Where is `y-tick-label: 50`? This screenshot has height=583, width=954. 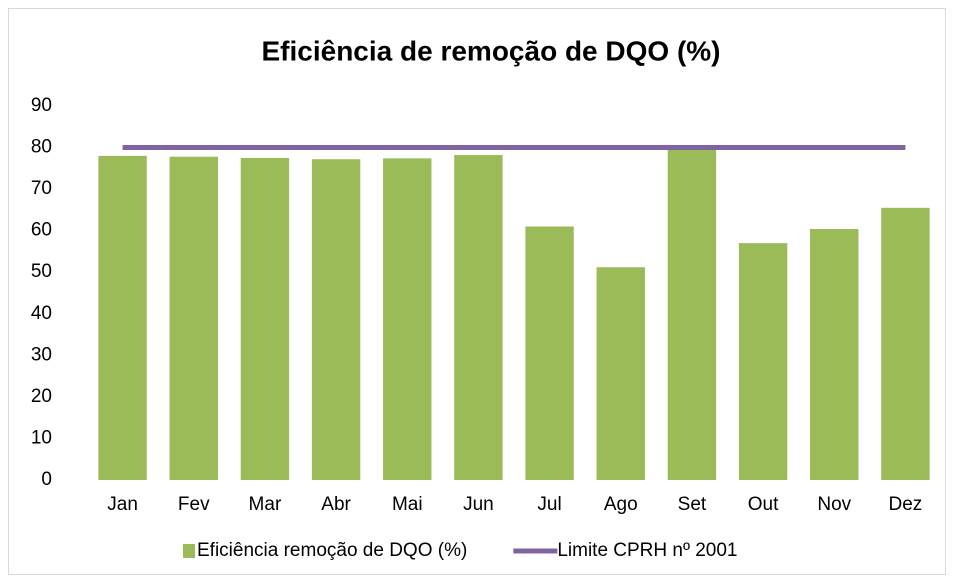 y-tick-label: 50 is located at coordinates (41, 271).